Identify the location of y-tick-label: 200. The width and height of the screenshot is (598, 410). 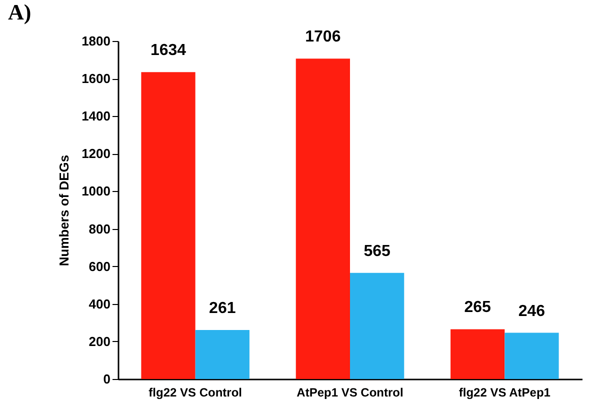
(99, 341).